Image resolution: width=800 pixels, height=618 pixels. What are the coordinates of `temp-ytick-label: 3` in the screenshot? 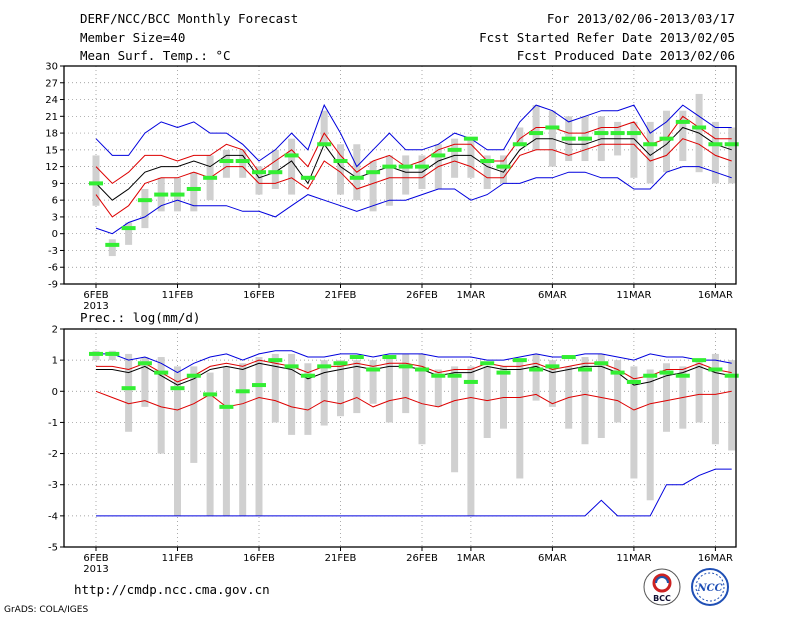 It's located at (55, 217).